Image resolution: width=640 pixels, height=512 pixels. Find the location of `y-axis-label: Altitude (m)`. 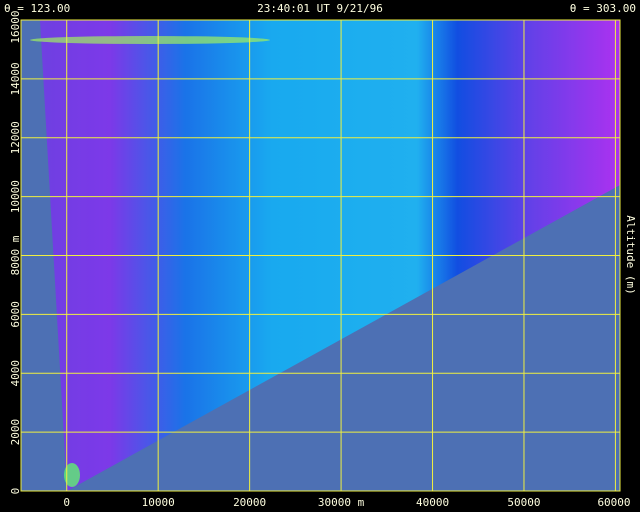

y-axis-label: Altitude (m) is located at coordinates (630, 254).